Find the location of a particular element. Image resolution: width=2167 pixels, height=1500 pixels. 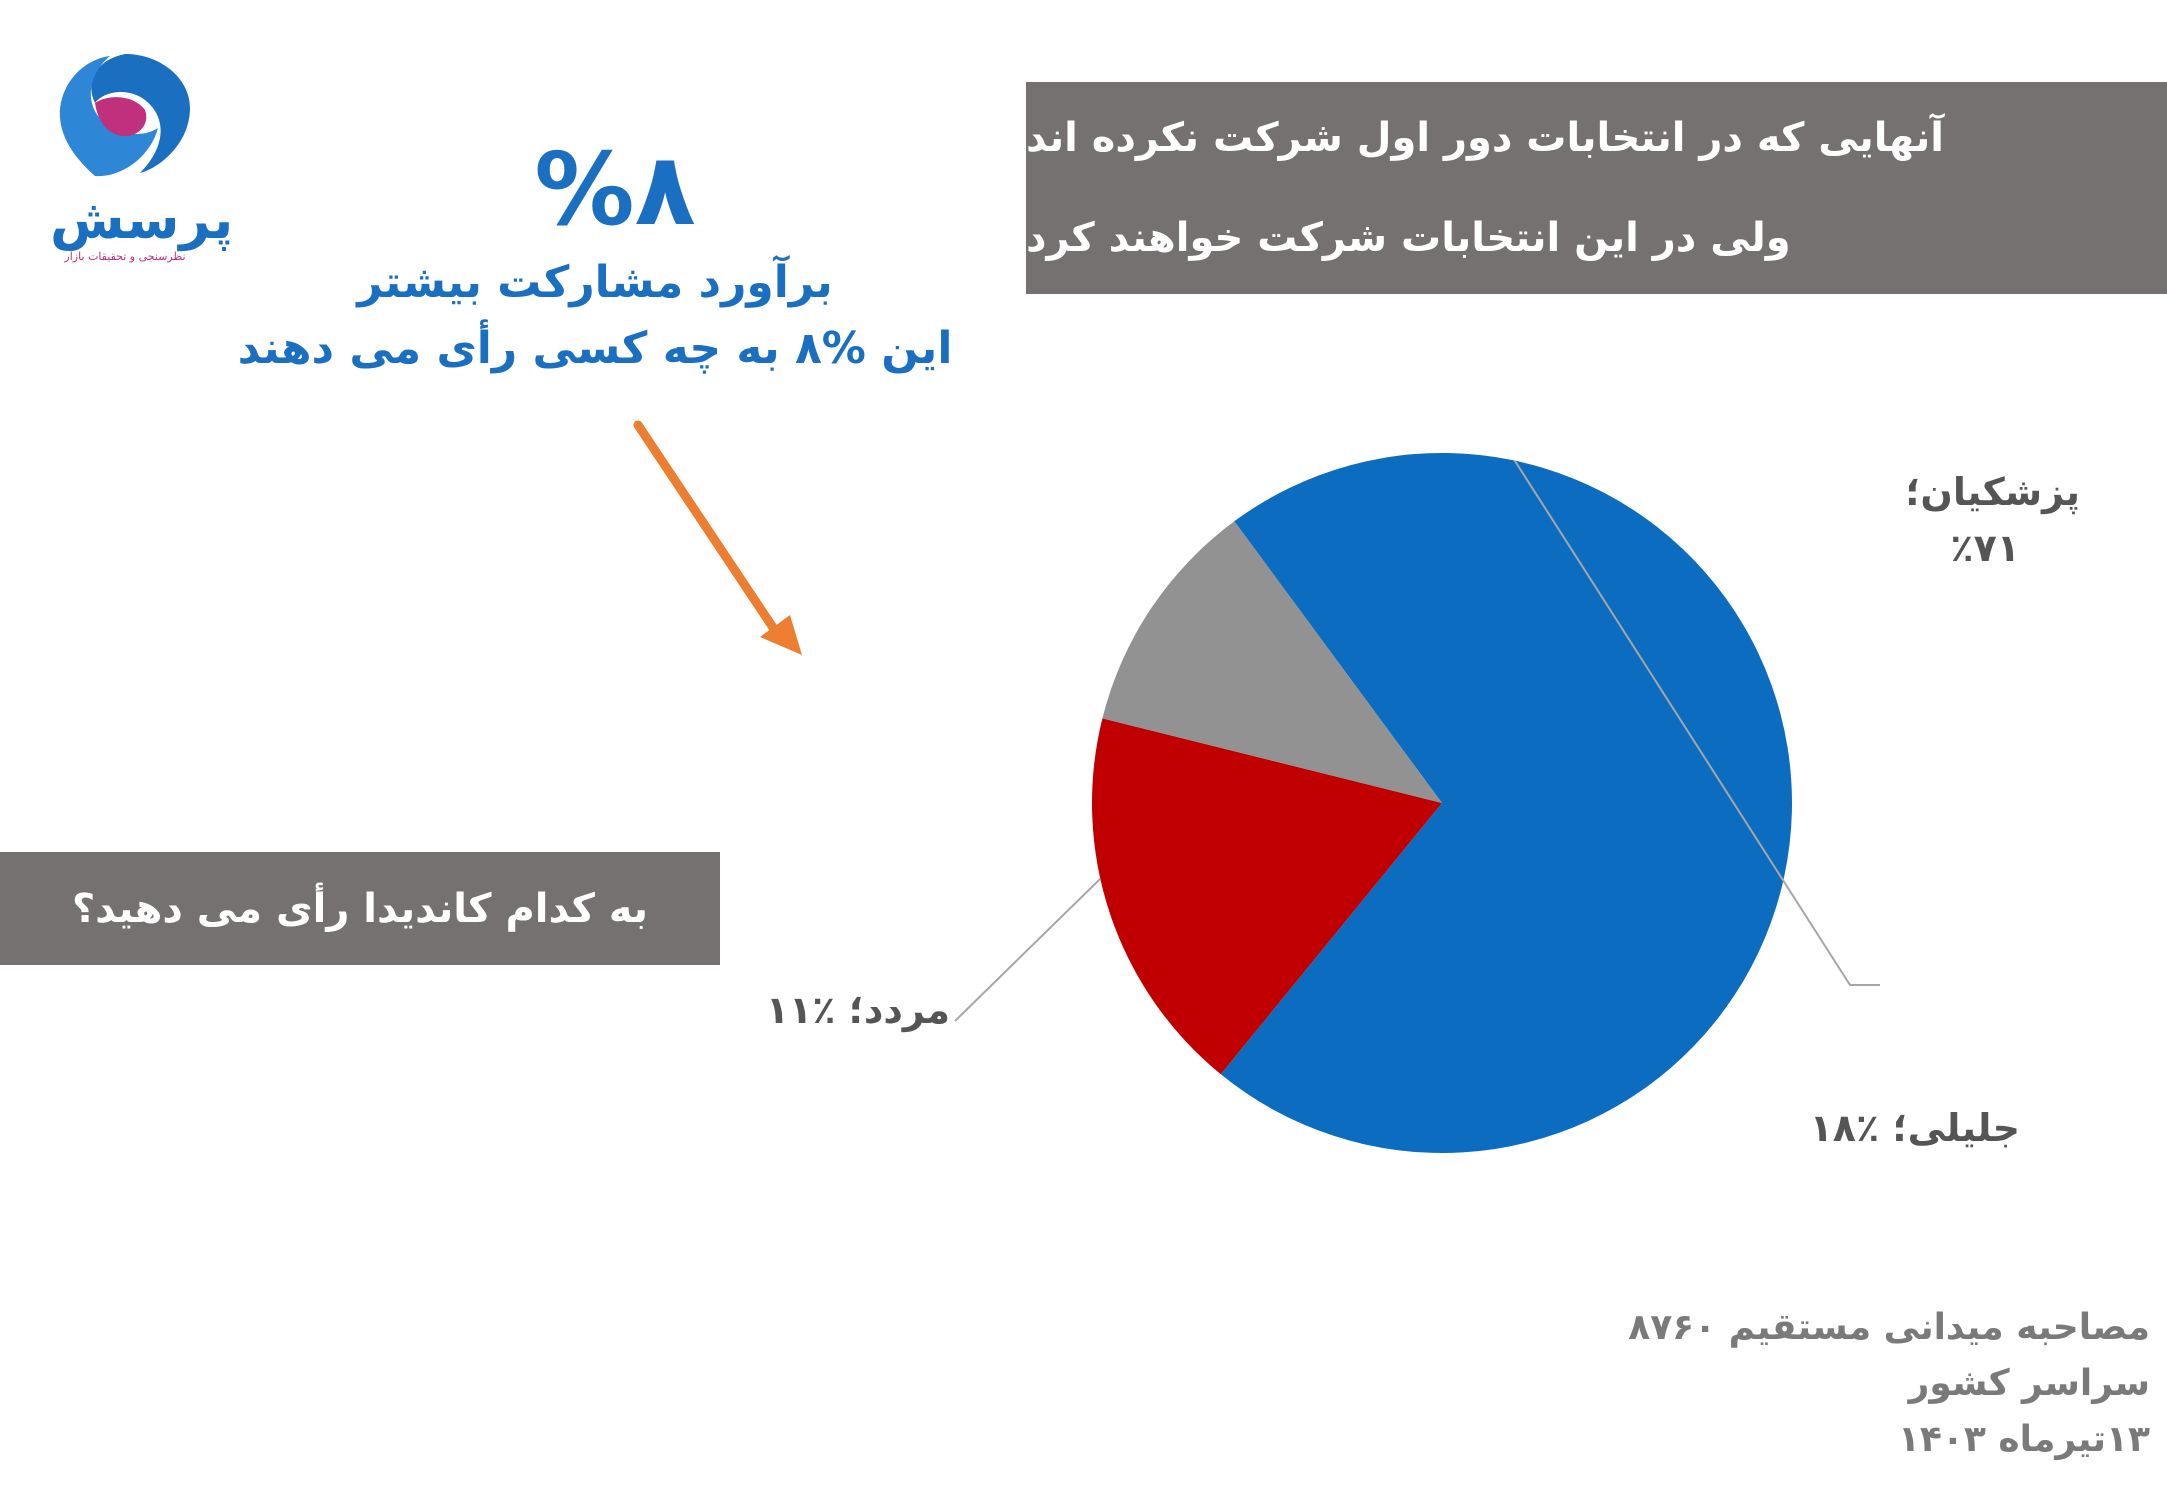

leader-line-pezeshkian is located at coordinates (1696, 723).